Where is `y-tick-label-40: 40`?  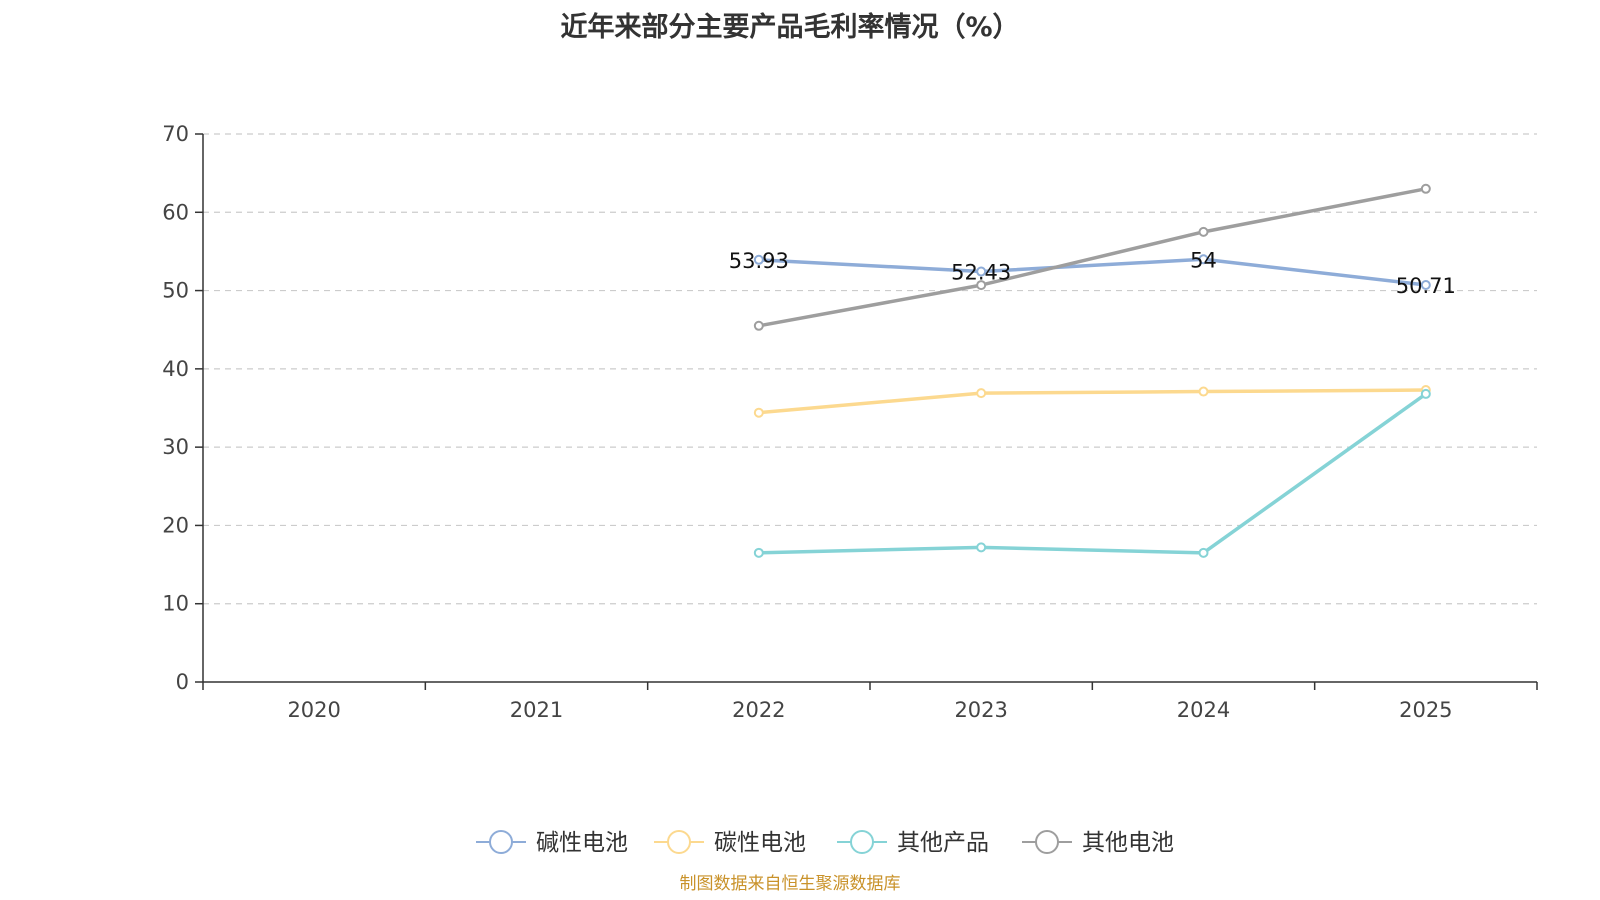
y-tick-label-40: 40 is located at coordinates (175, 369).